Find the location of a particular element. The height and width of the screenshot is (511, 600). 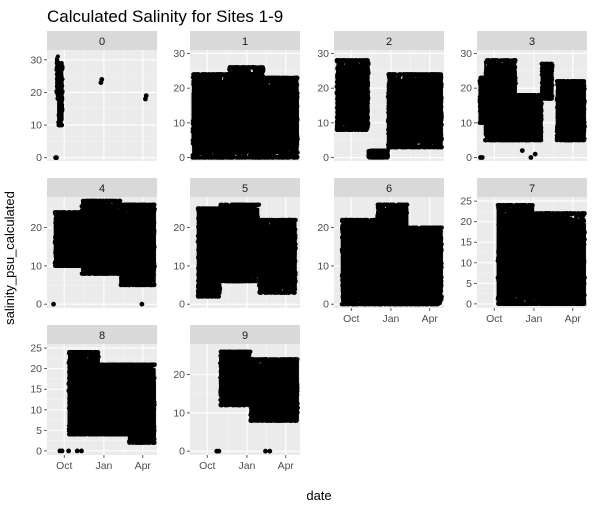

facet-strip-label: 1 is located at coordinates (245, 42).